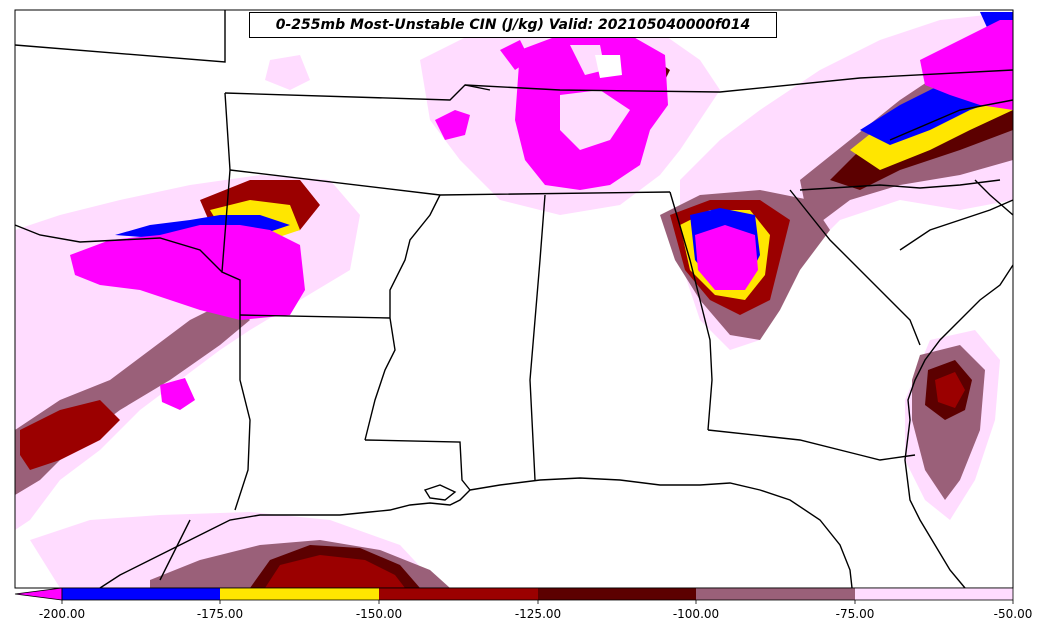 Image resolution: width=1044 pixels, height=633 pixels. Describe the element at coordinates (70, 435) in the screenshot. I see `darkred-region-west` at that location.